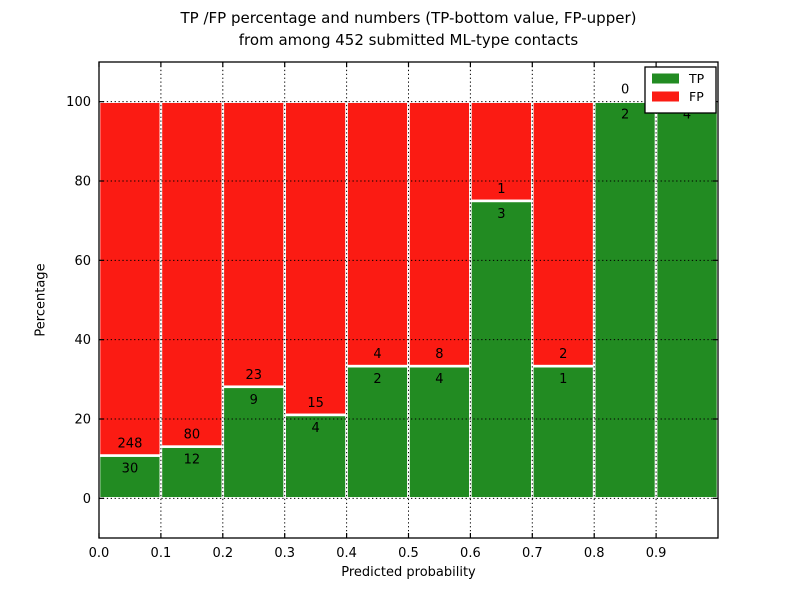 The image size is (800, 600). What do you see at coordinates (254, 400) in the screenshot?
I see `tp-count-label-2: 9` at bounding box center [254, 400].